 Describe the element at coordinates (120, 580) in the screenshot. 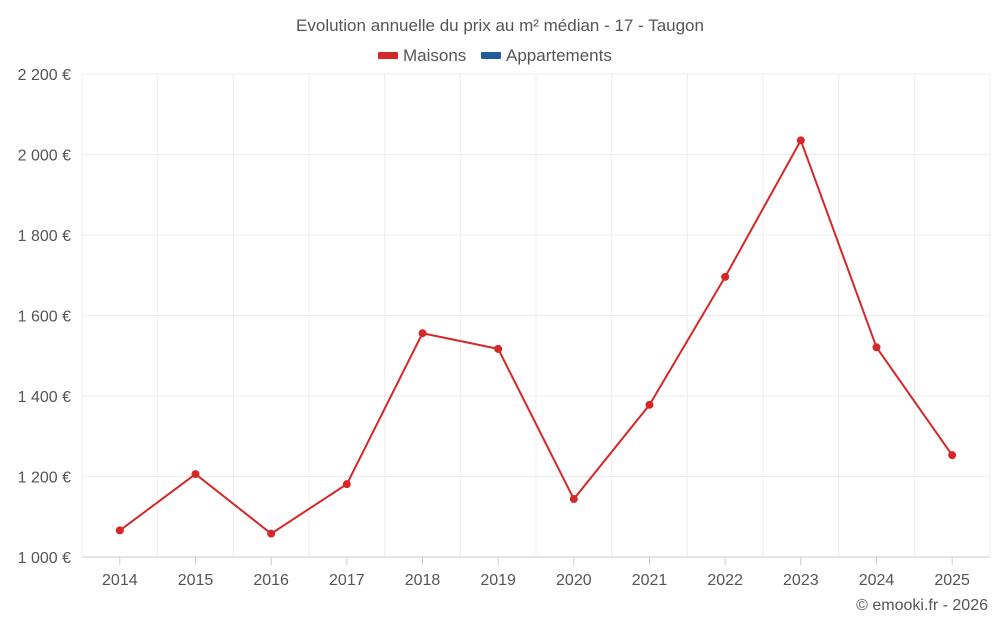

I see `x-tick-label: 2014` at that location.